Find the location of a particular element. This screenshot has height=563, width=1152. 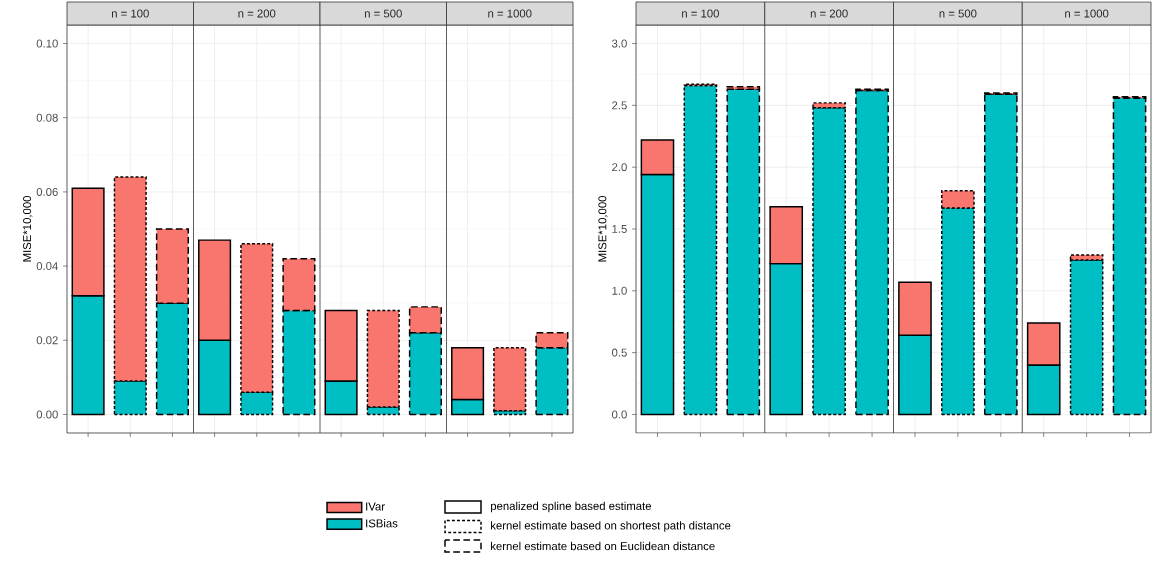

y-tick-label: 1.5 is located at coordinates (619, 229).